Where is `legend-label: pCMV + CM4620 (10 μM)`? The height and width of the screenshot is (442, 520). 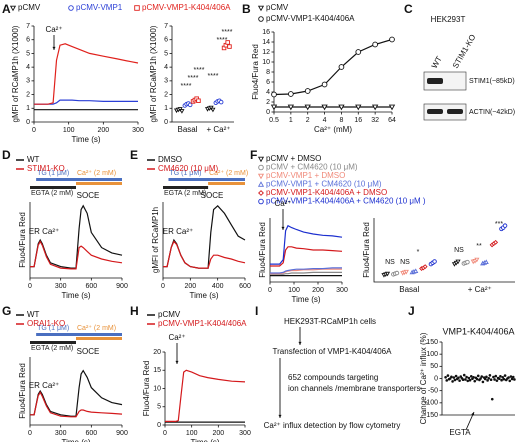
legend-label: pCMV + CM4620 (10 μM) is located at coordinates (312, 167).